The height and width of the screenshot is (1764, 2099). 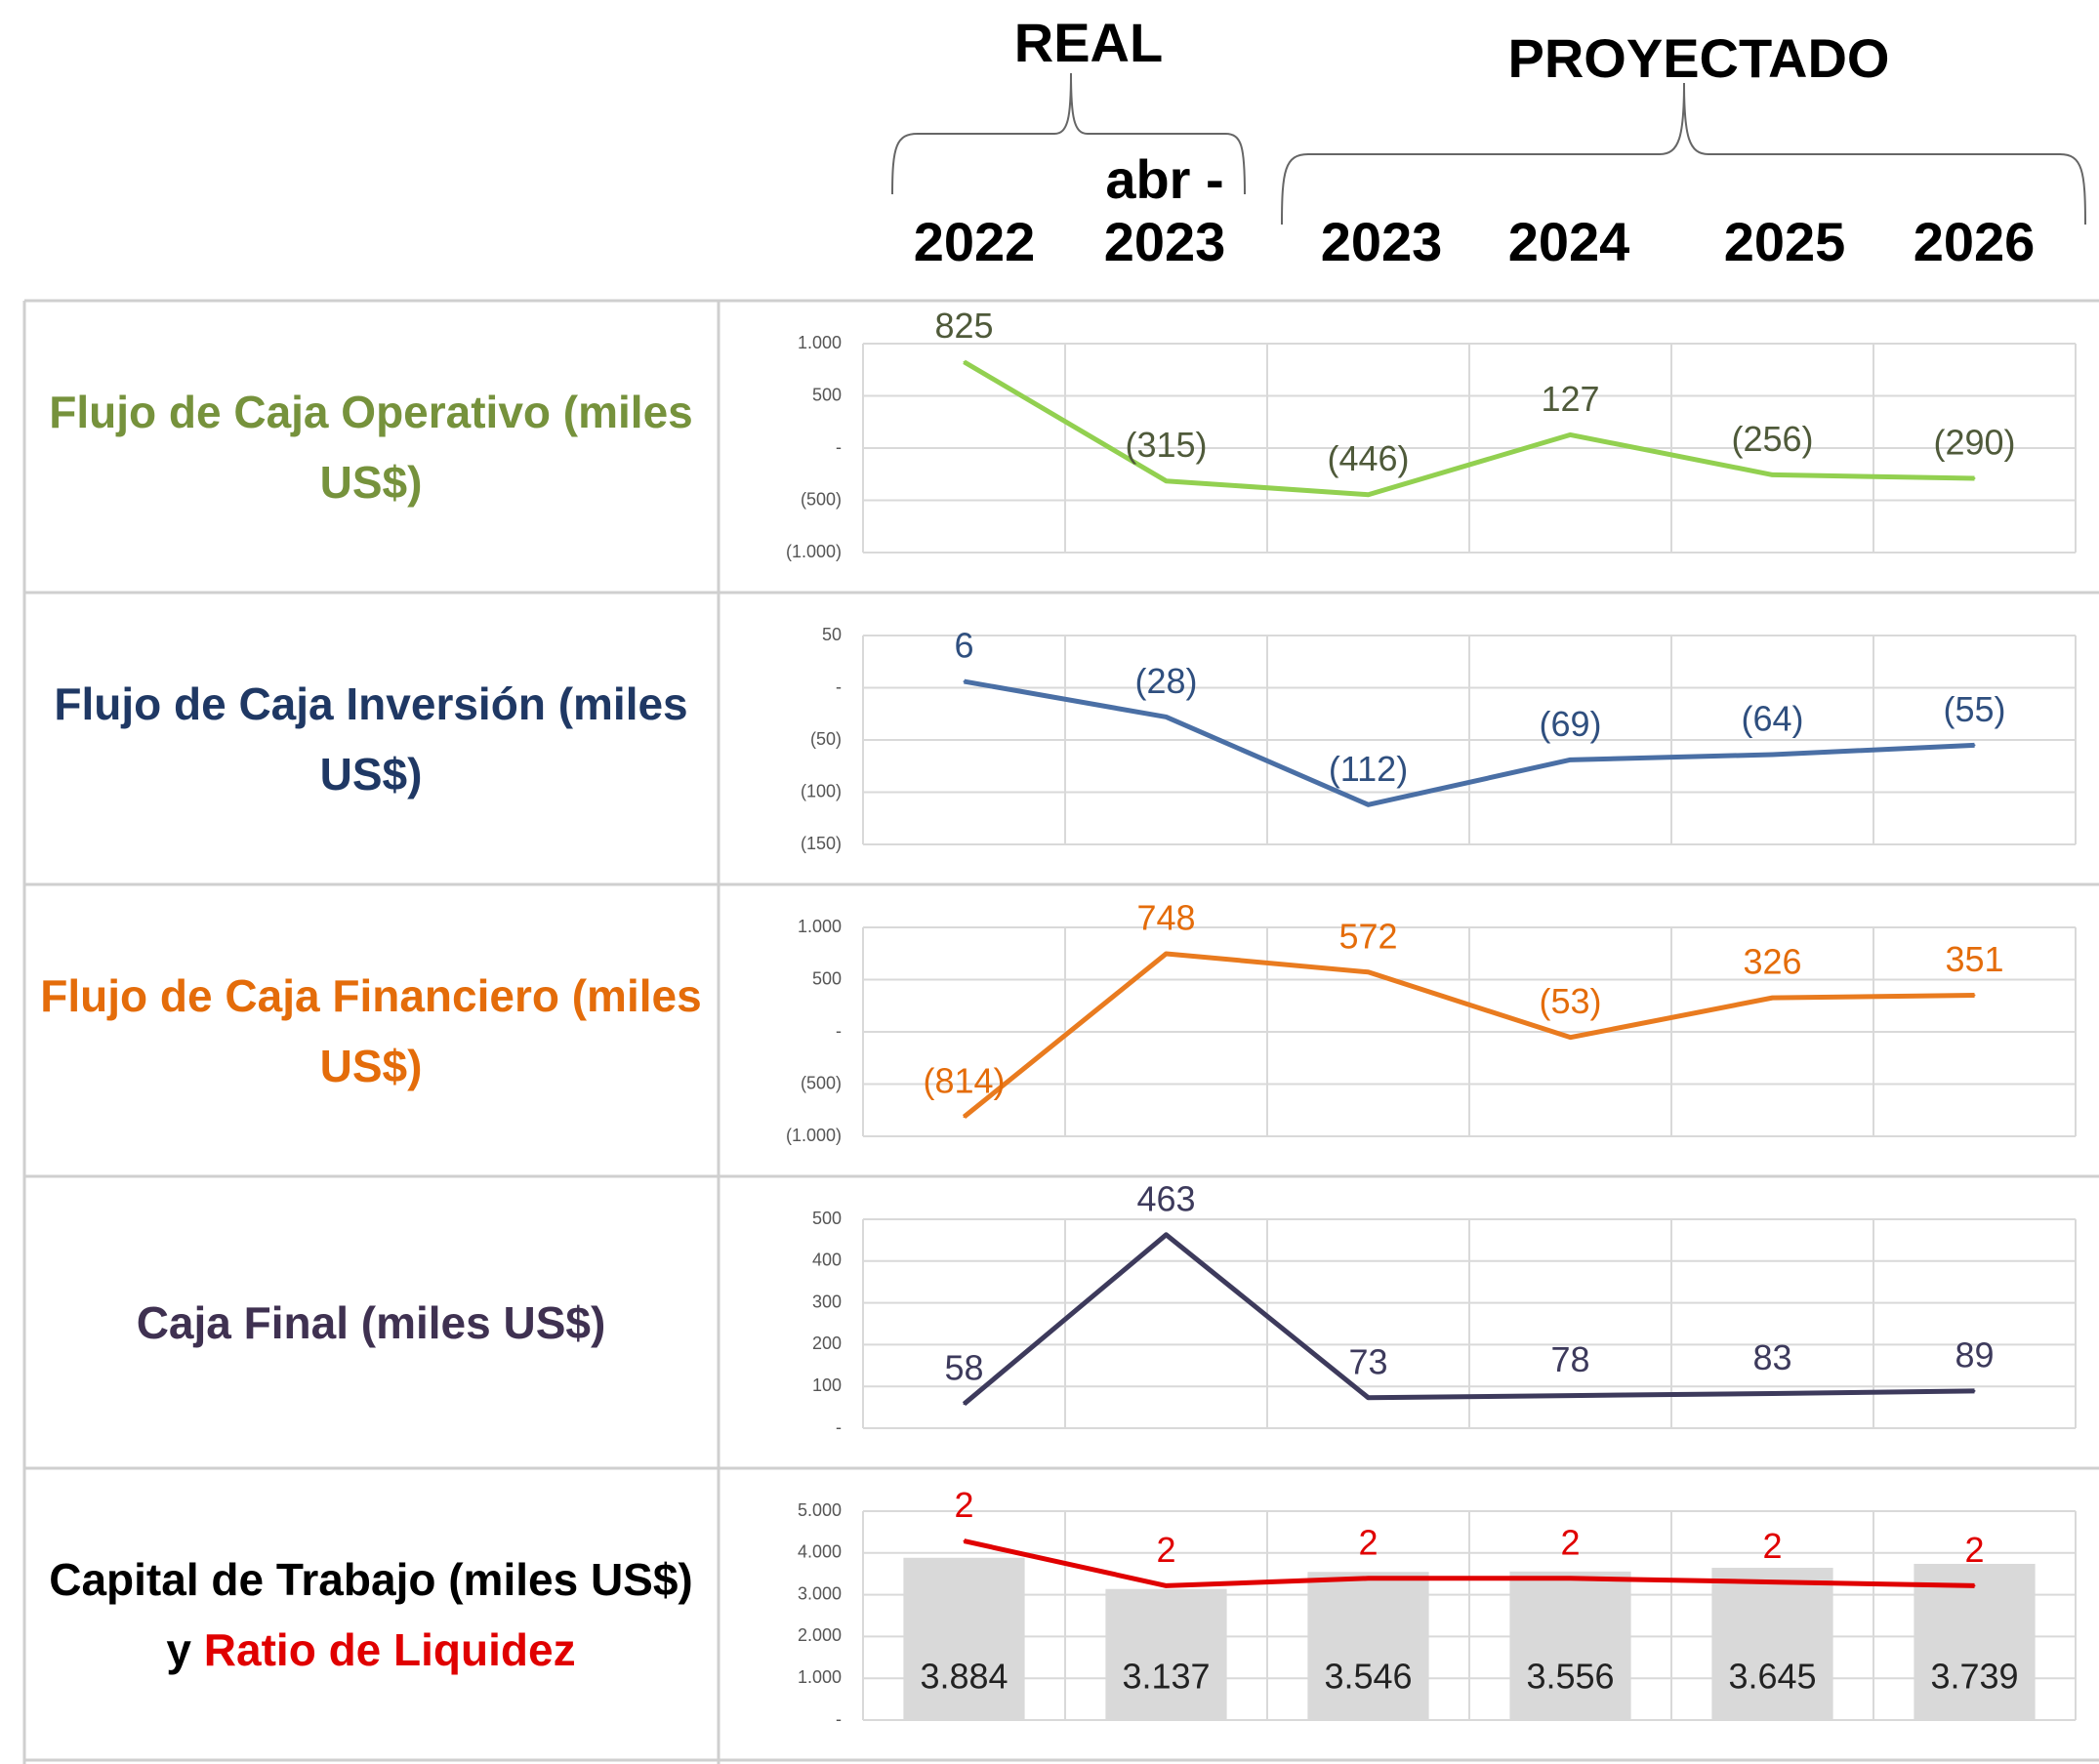 What do you see at coordinates (1367, 1361) in the screenshot?
I see `data-label: 73` at bounding box center [1367, 1361].